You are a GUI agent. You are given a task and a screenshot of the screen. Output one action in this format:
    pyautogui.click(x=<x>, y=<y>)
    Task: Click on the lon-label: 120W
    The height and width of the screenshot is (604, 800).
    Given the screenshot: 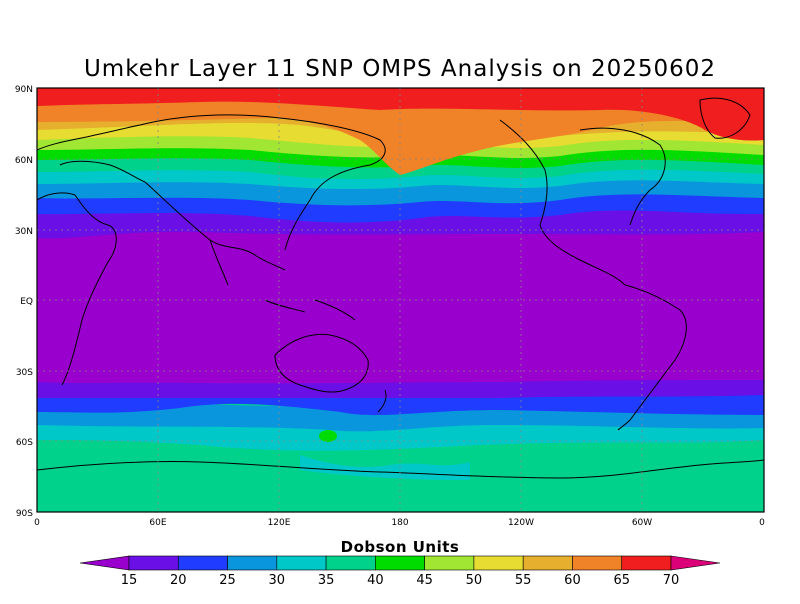 What is the action you would take?
    pyautogui.click(x=521, y=523)
    